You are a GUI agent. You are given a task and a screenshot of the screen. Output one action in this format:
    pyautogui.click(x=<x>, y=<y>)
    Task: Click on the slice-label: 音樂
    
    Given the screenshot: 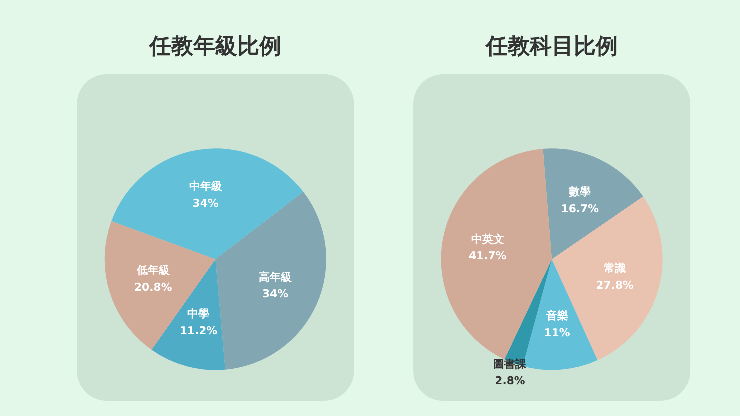 What is the action you would take?
    pyautogui.click(x=556, y=316)
    